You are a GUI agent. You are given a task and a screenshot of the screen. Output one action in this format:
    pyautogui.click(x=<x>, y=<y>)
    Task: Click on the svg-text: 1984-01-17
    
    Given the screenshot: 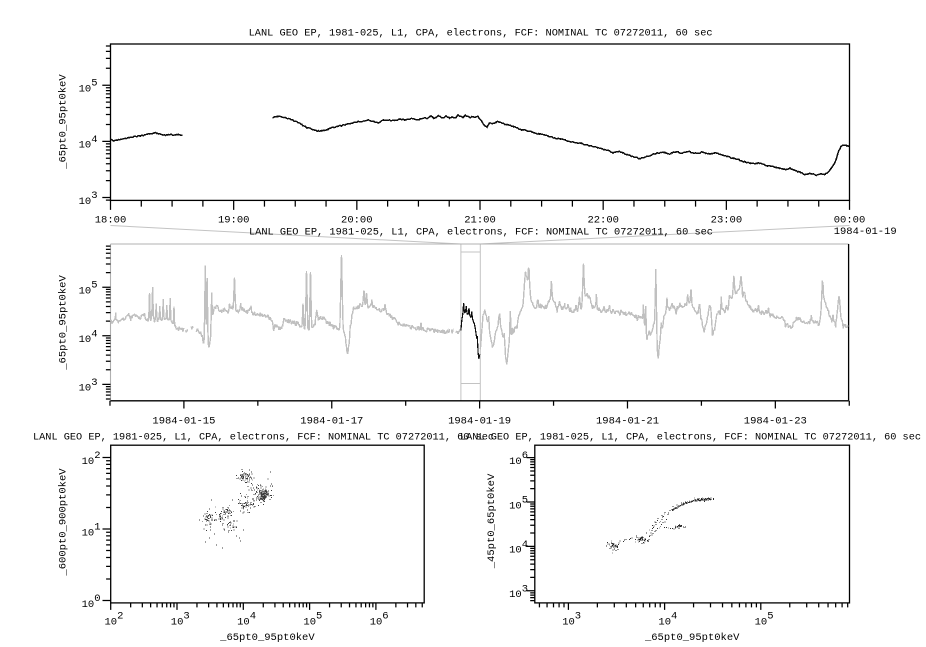 What is the action you would take?
    pyautogui.click(x=331, y=422)
    